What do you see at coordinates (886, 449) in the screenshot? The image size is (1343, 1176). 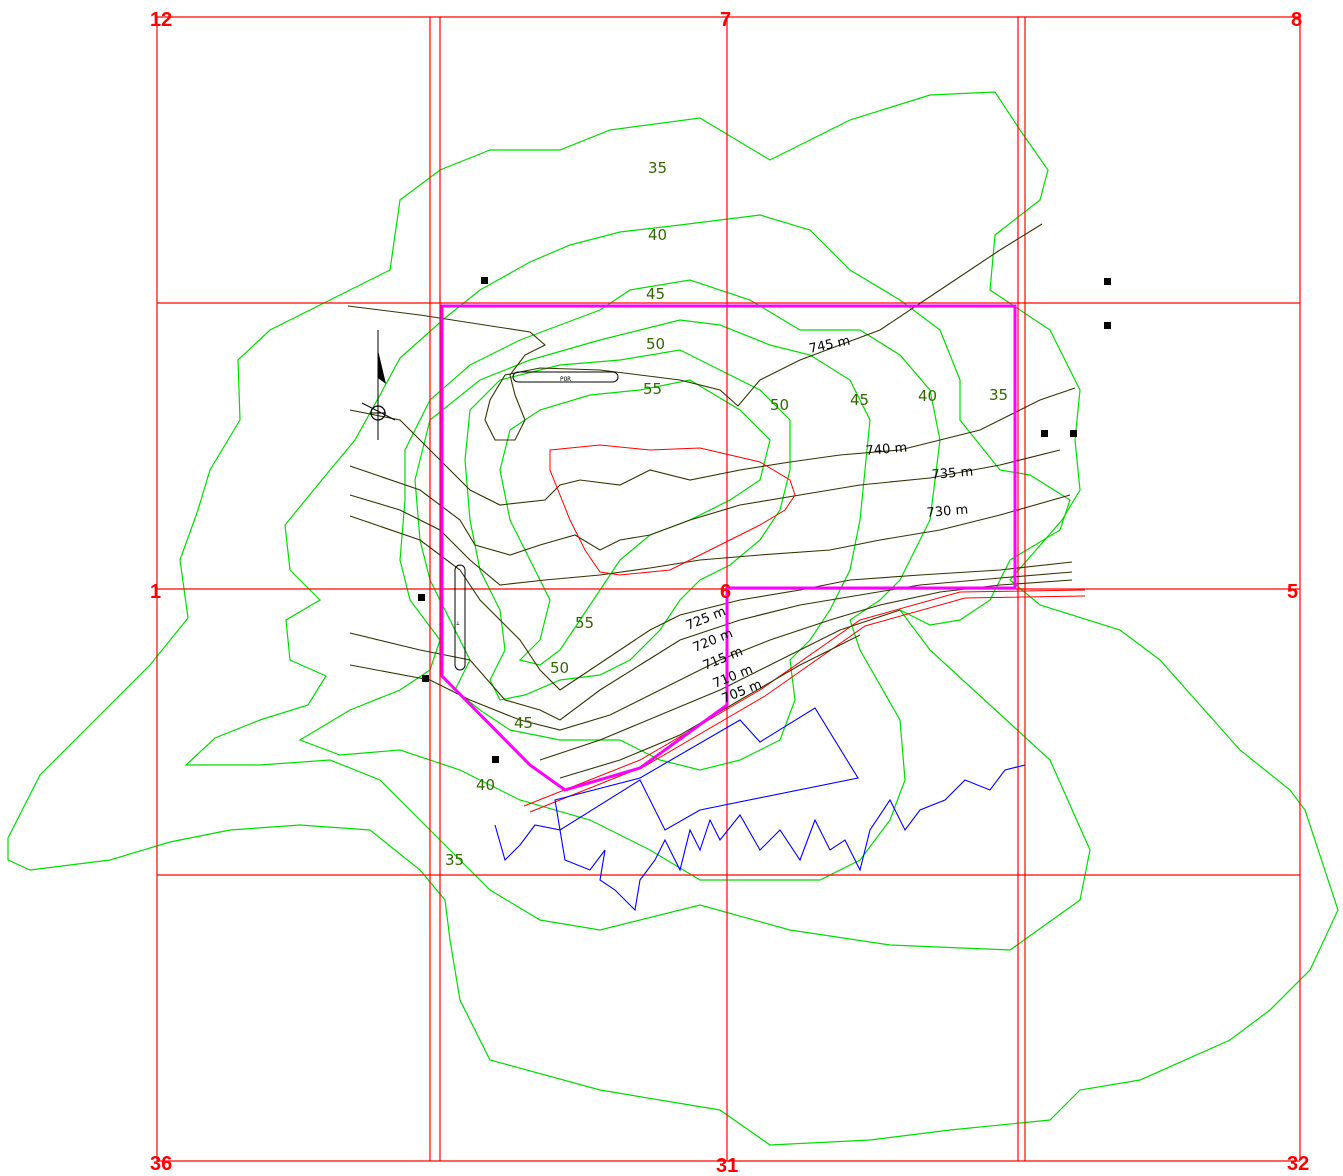 I see `elevation-label-740: 740 m` at bounding box center [886, 449].